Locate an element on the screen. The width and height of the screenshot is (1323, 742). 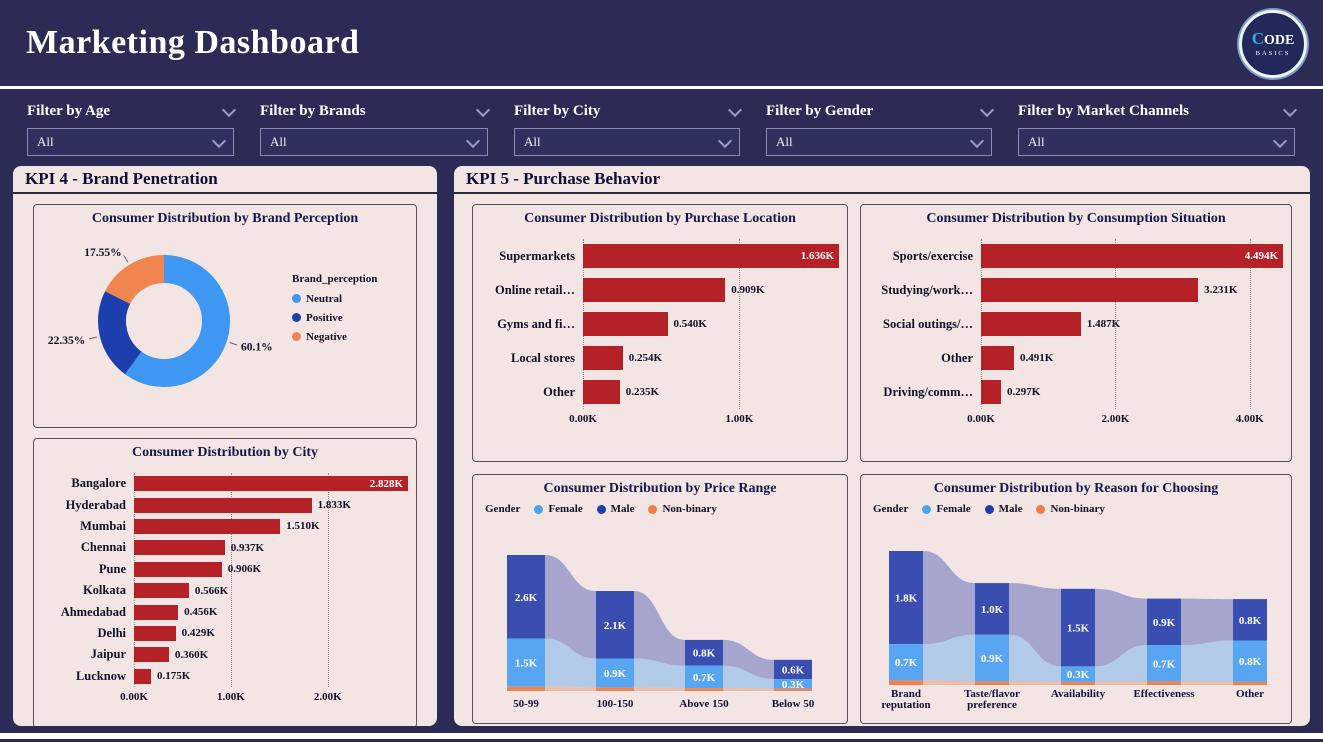
donut-value-label: 17.55% is located at coordinates (102, 253).